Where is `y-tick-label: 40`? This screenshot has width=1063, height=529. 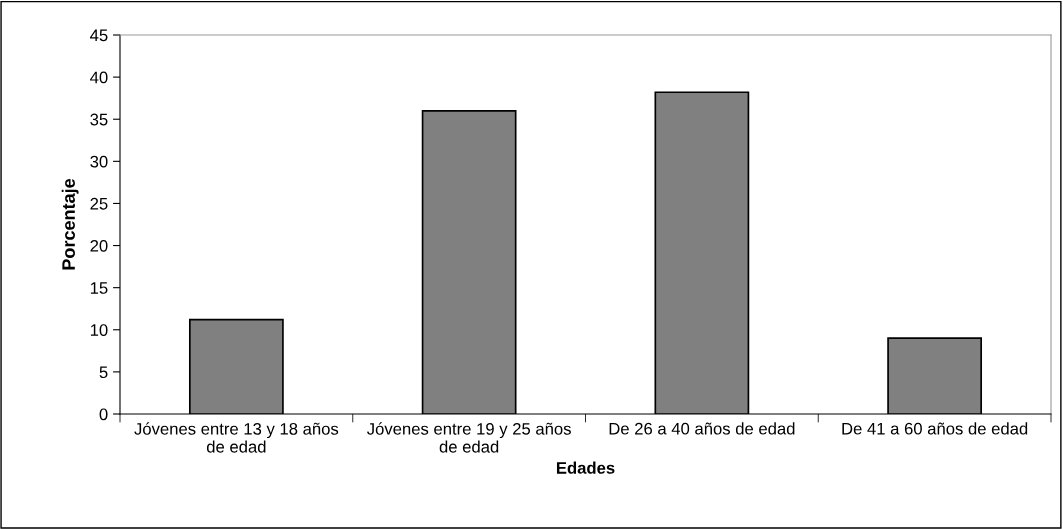
y-tick-label: 40 is located at coordinates (99, 77).